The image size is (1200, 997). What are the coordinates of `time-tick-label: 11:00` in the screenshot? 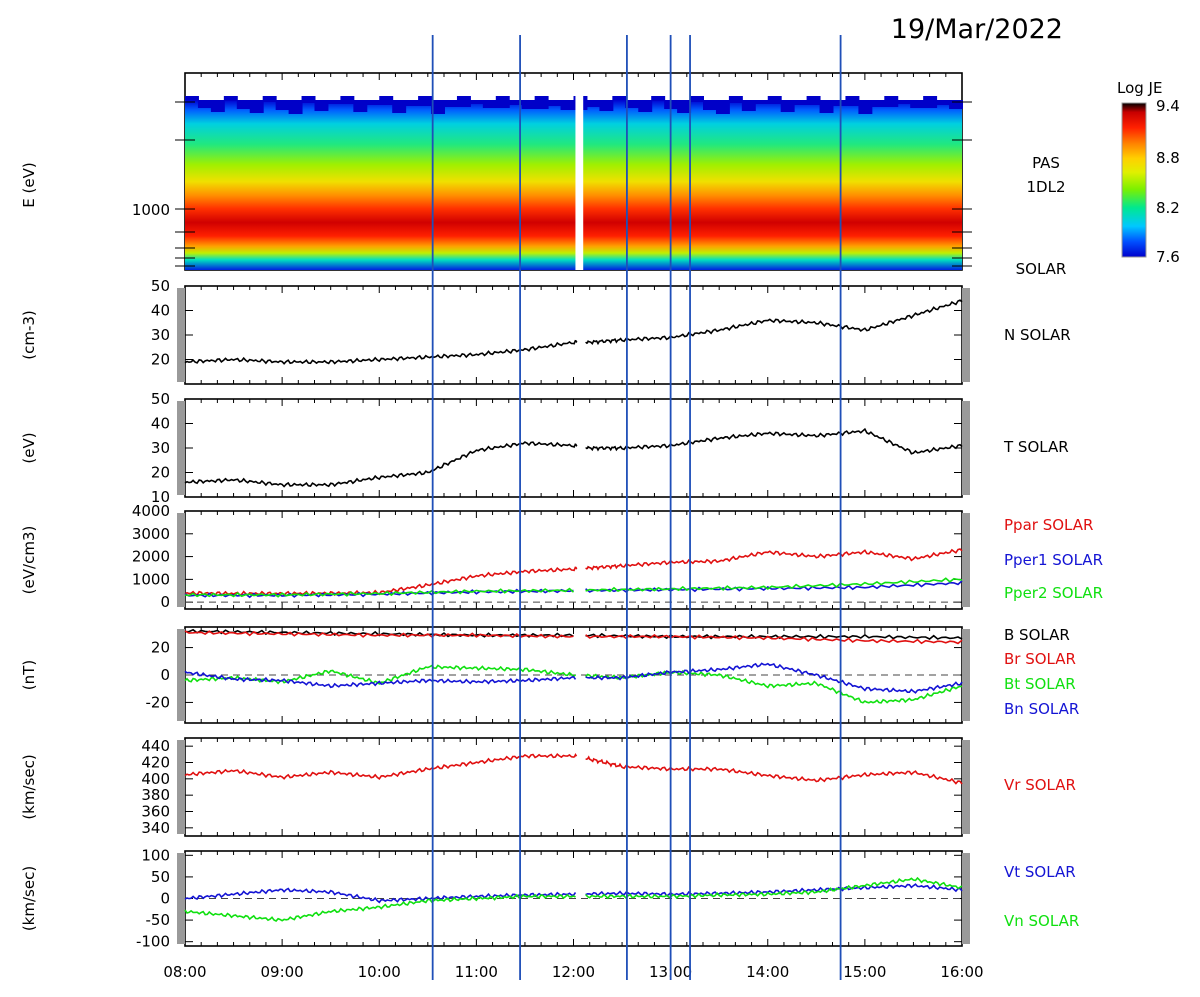 It's located at (476, 972).